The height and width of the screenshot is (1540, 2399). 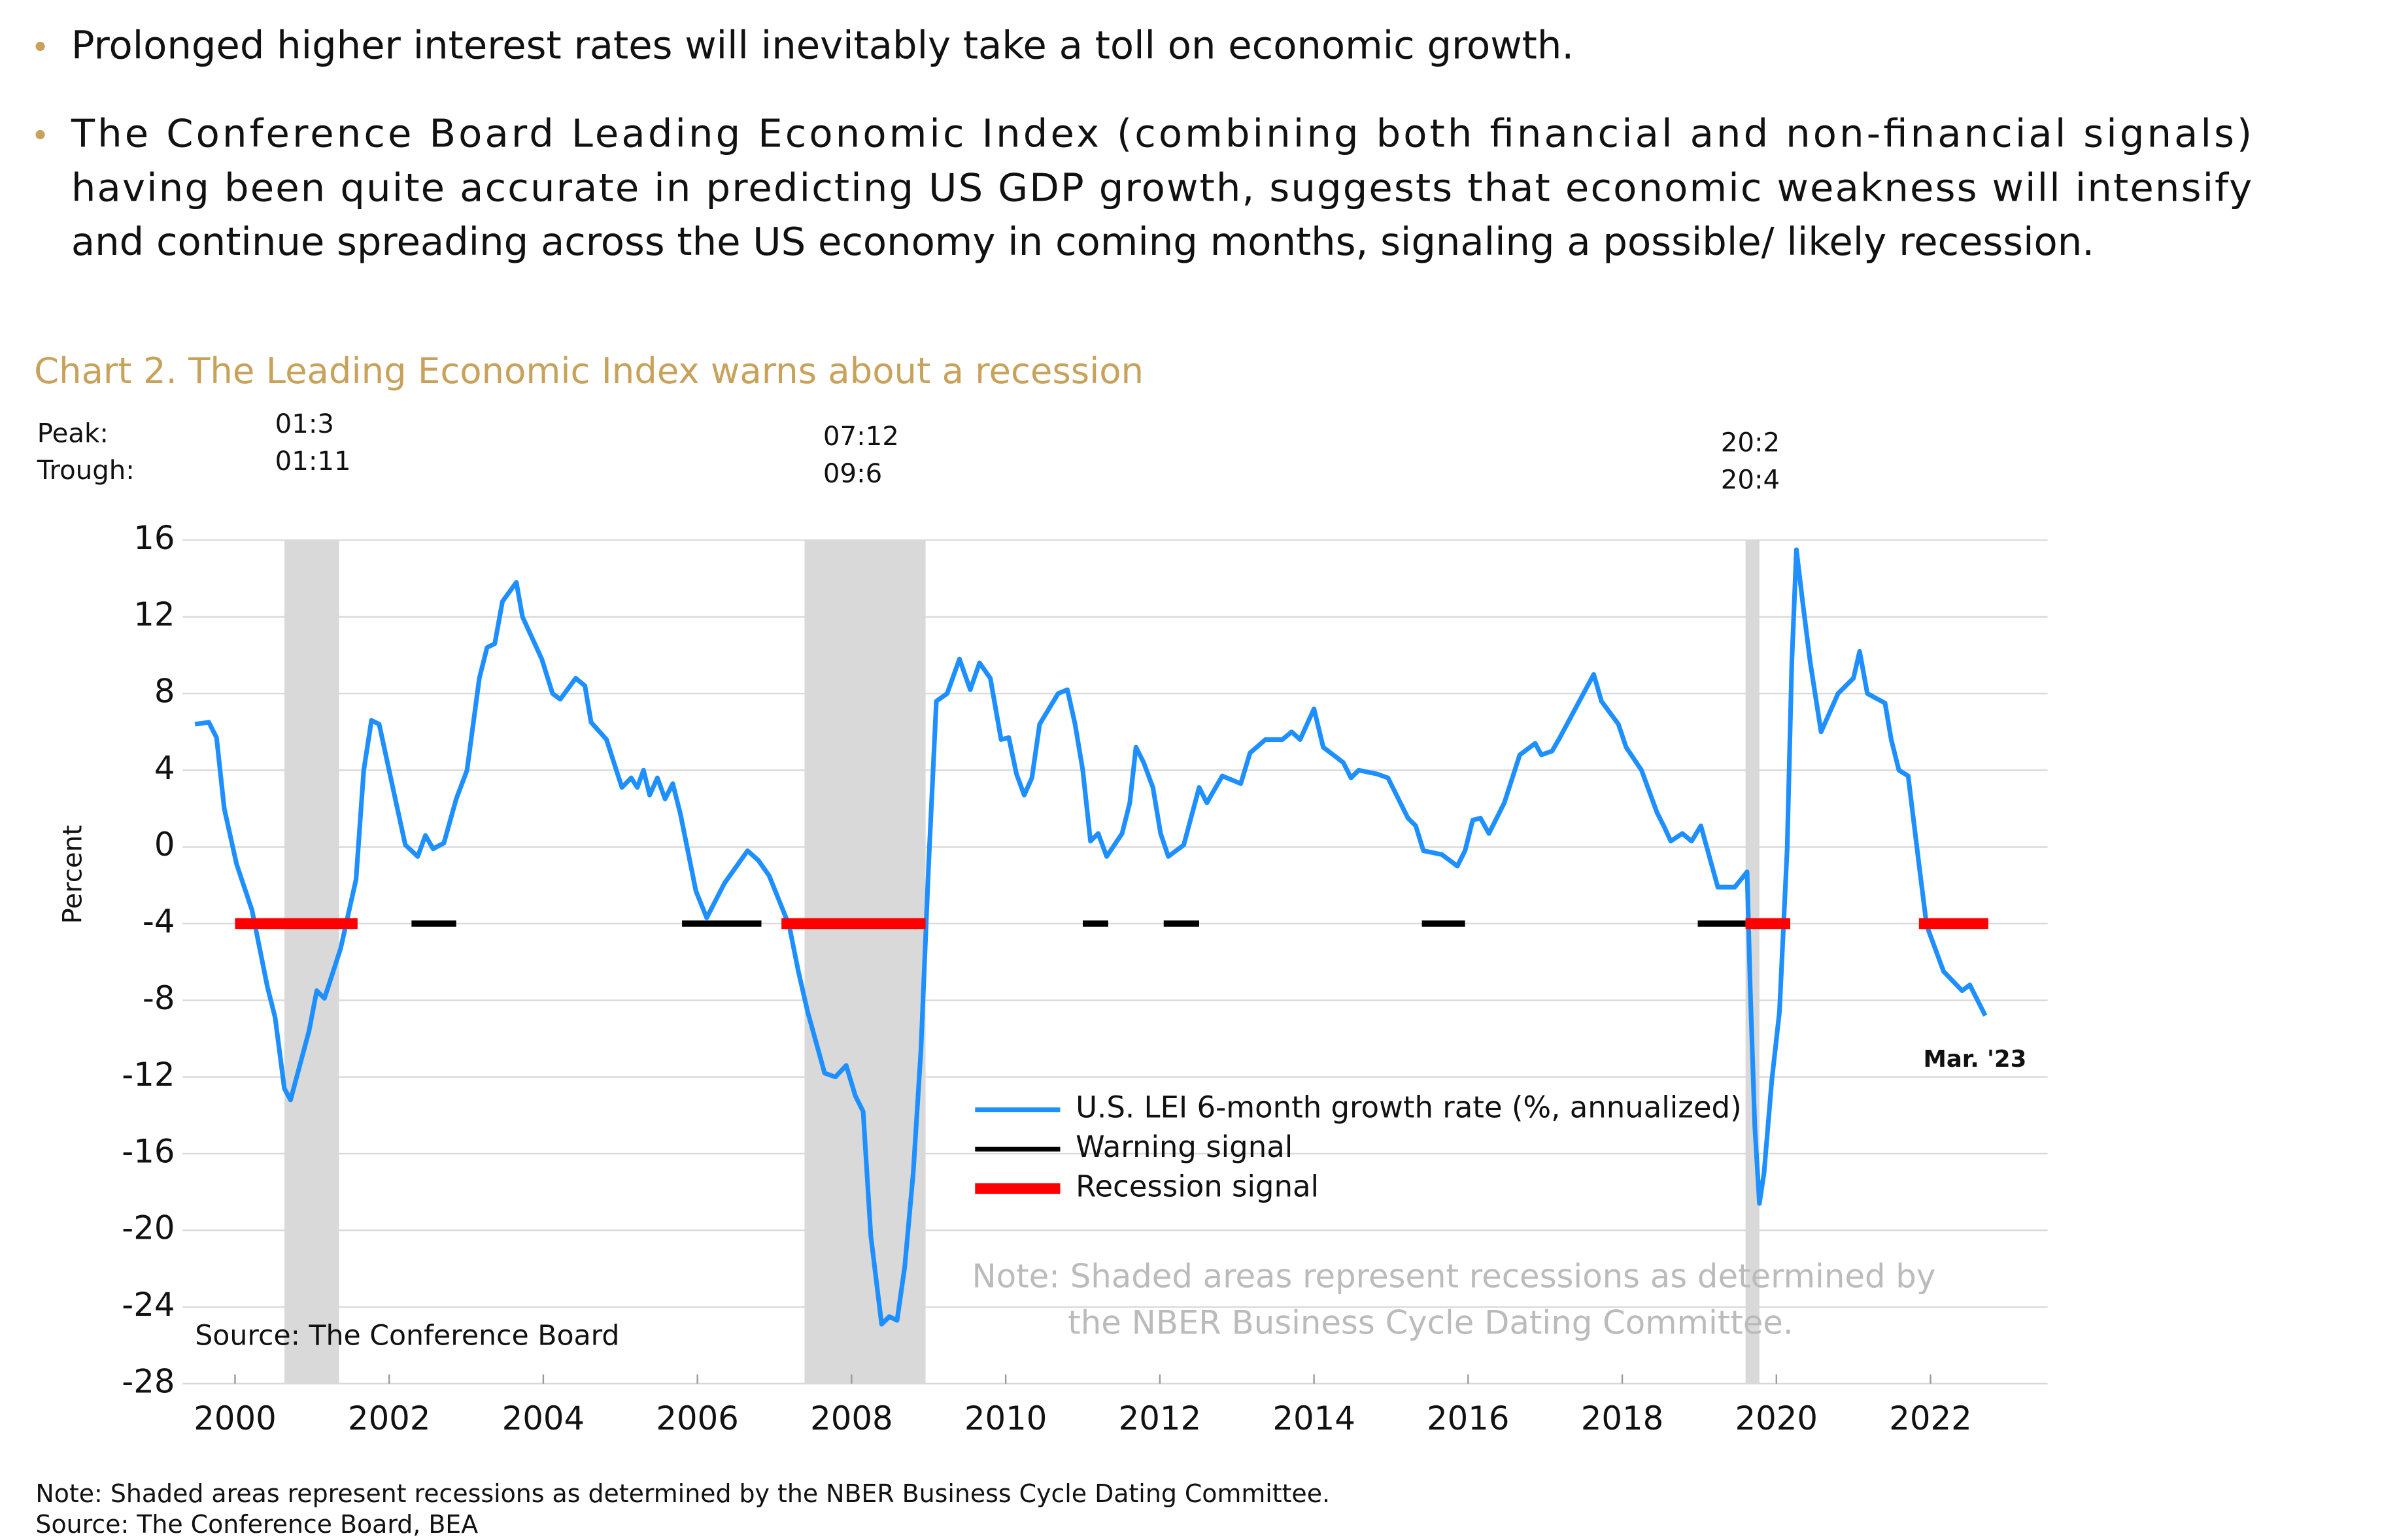 I want to click on y-tick-label: -16, so click(x=148, y=1151).